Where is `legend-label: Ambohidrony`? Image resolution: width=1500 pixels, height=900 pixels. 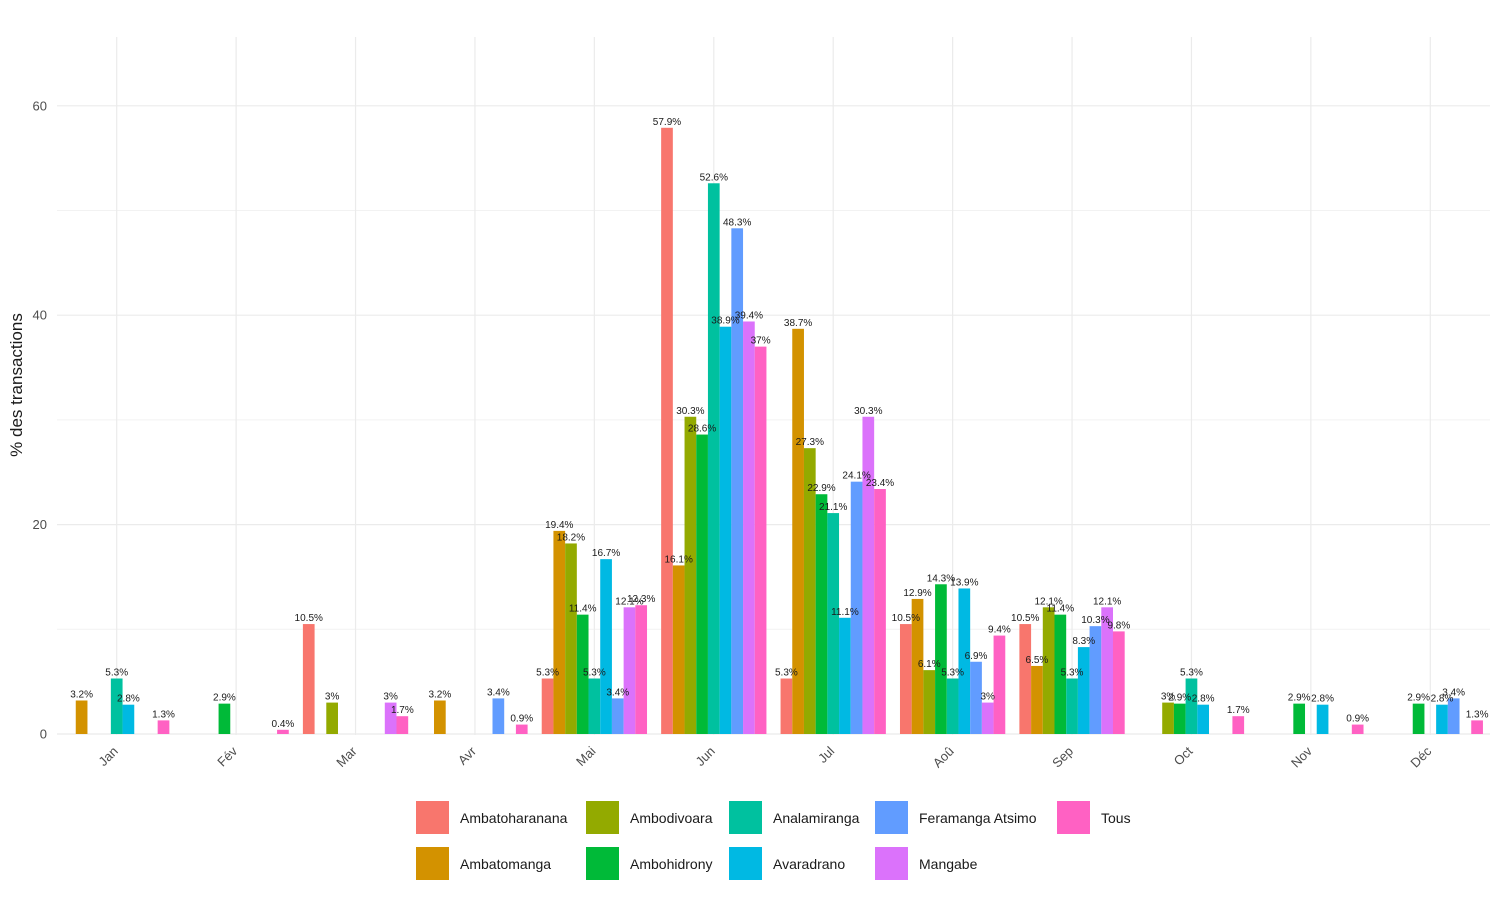 legend-label: Ambohidrony is located at coordinates (671, 864).